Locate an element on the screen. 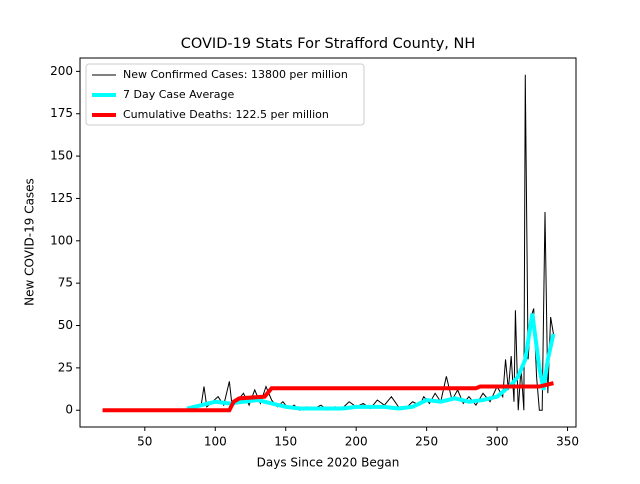  legend-box is located at coordinates (225, 94).